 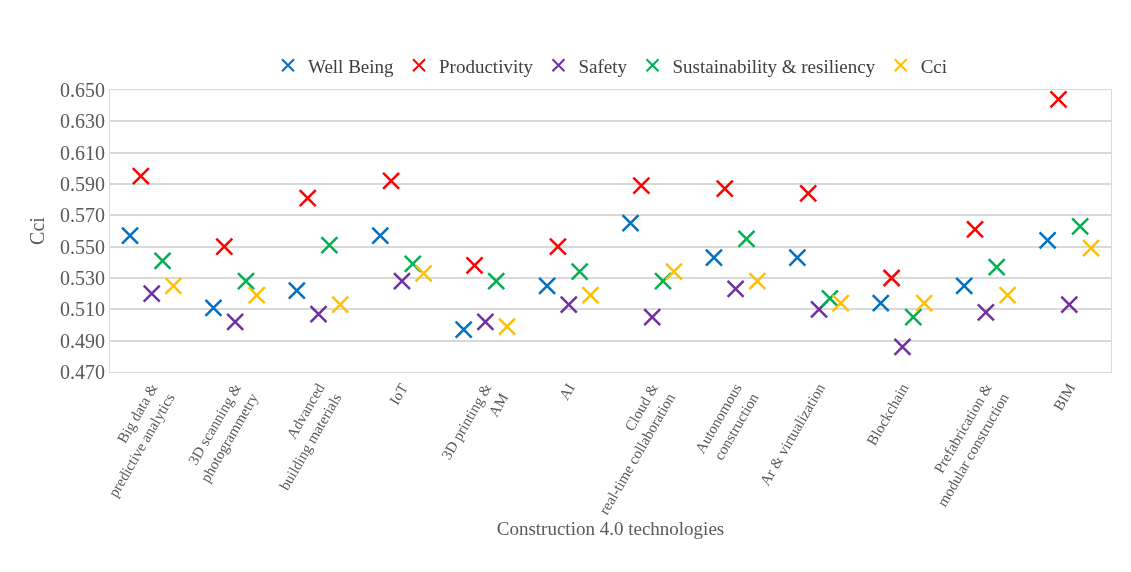 I want to click on legend-label: Well Being, so click(x=351, y=66).